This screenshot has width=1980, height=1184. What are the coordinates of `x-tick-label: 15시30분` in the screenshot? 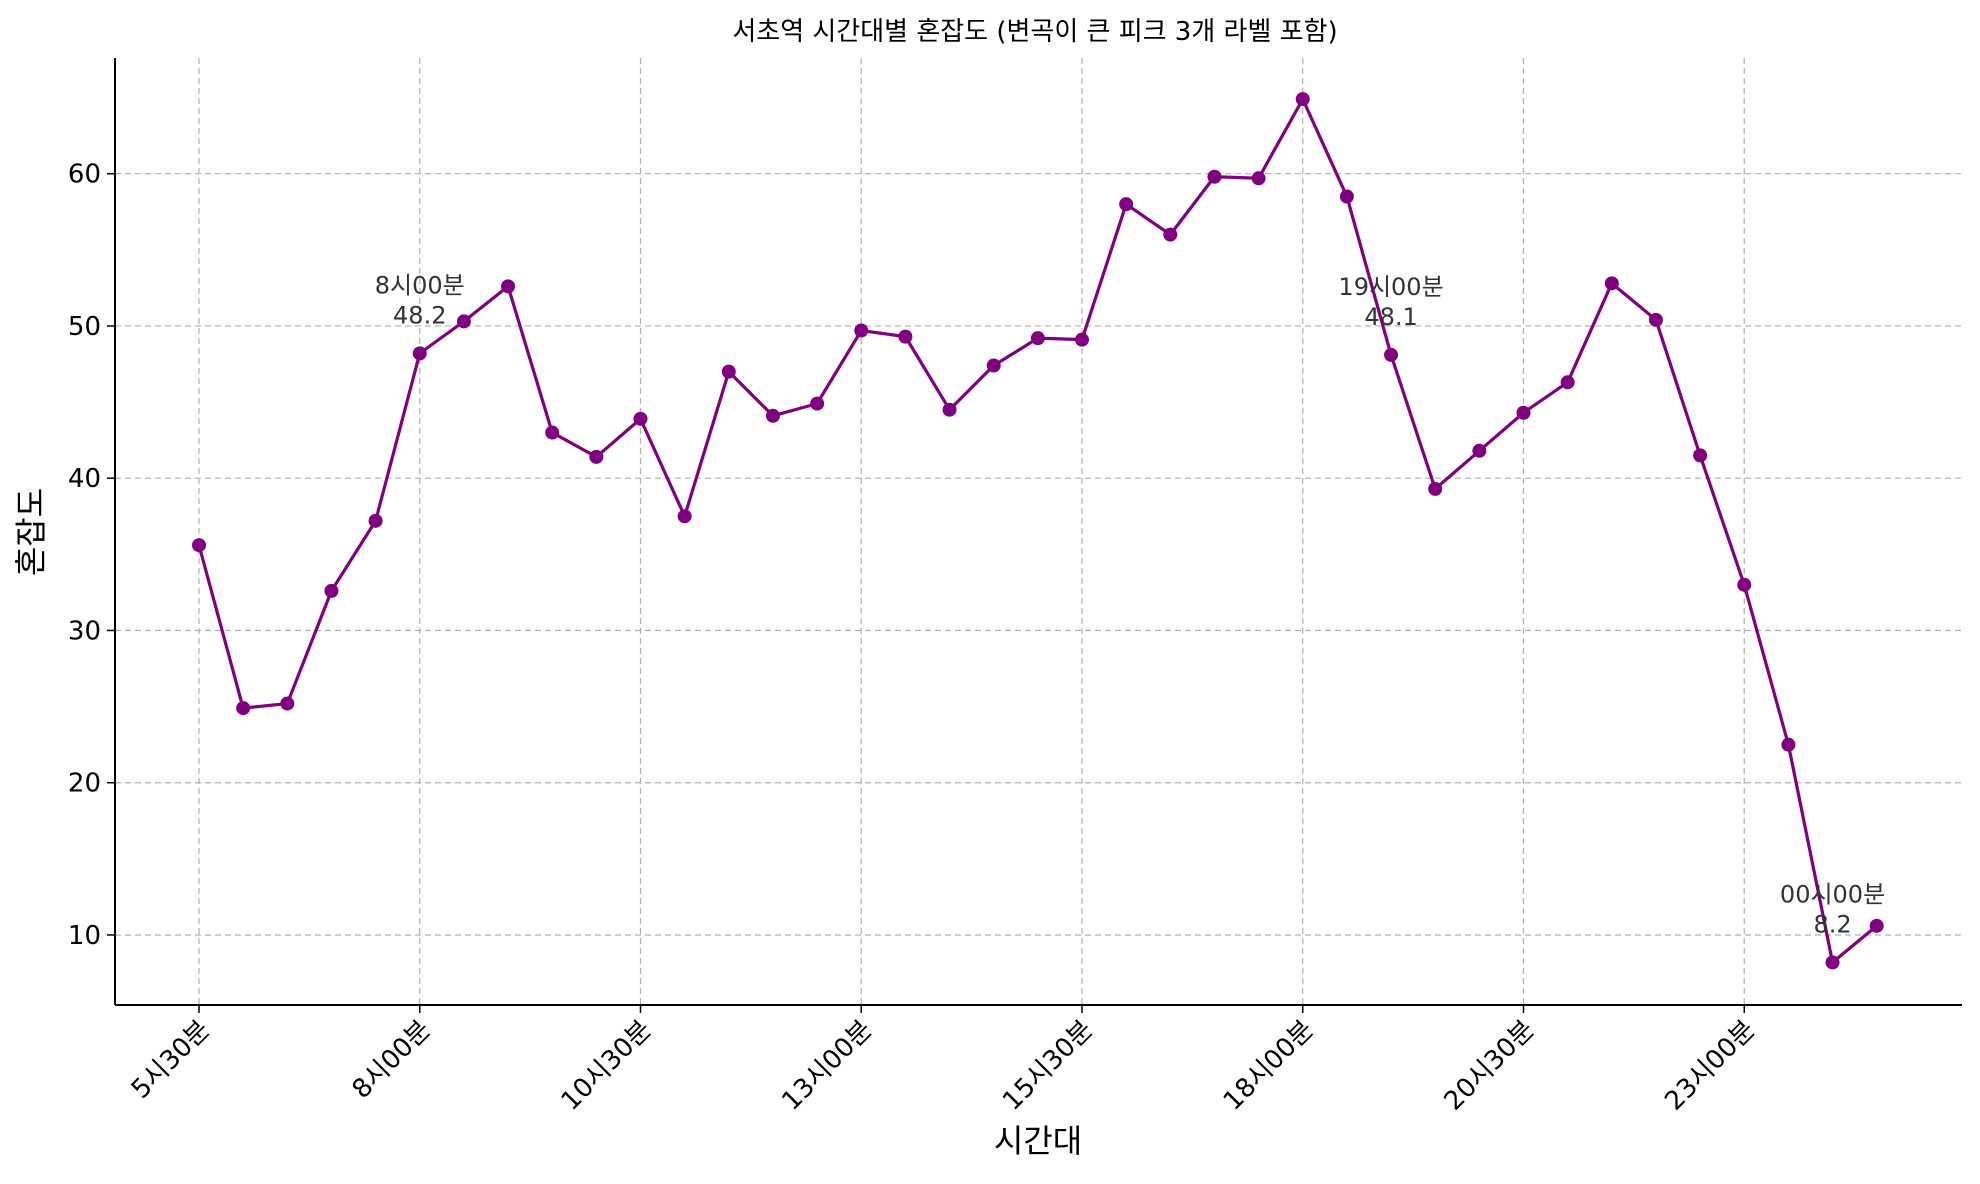 It's located at (1048, 1066).